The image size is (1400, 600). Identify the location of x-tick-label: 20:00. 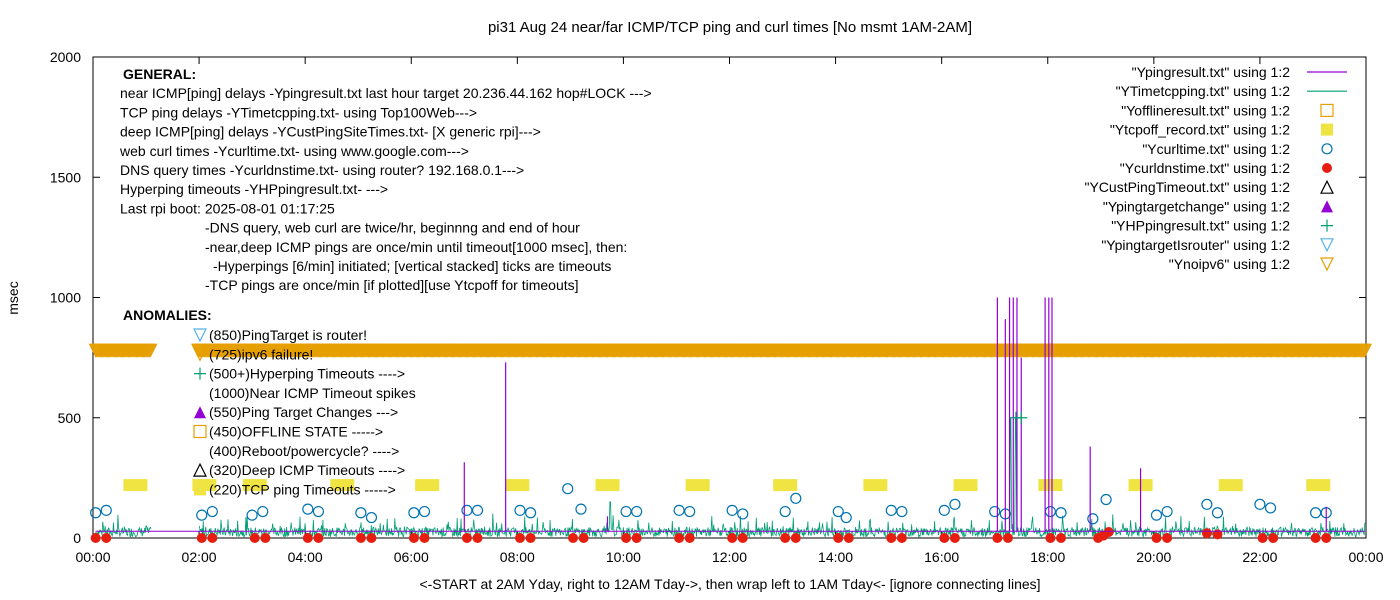
(1153, 557).